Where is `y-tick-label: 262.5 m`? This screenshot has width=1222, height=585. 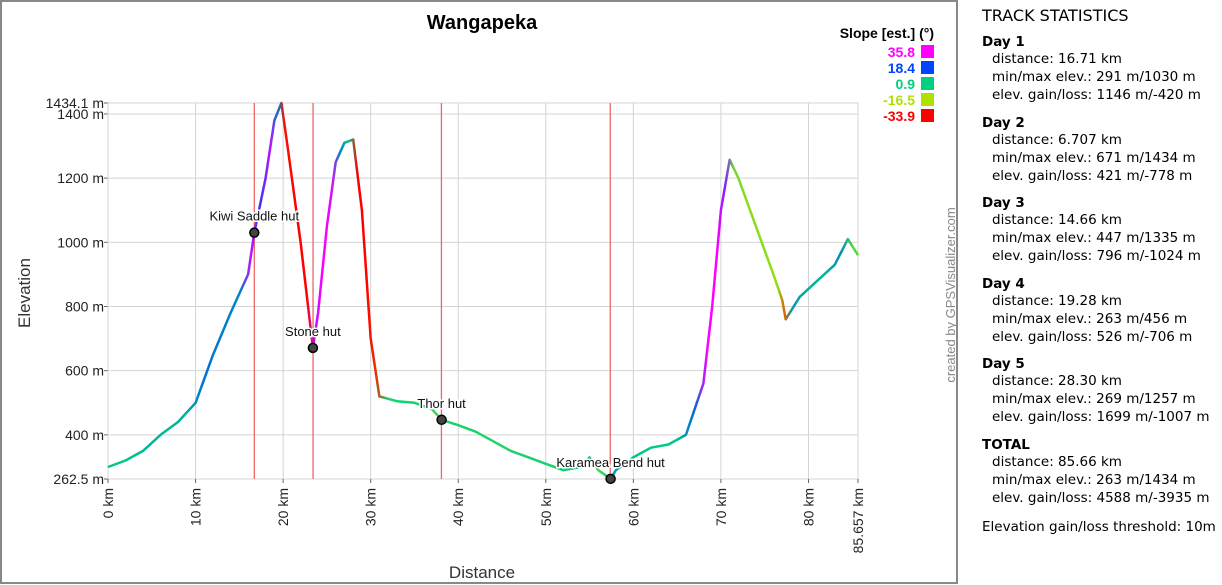
y-tick-label: 262.5 m is located at coordinates (78, 479).